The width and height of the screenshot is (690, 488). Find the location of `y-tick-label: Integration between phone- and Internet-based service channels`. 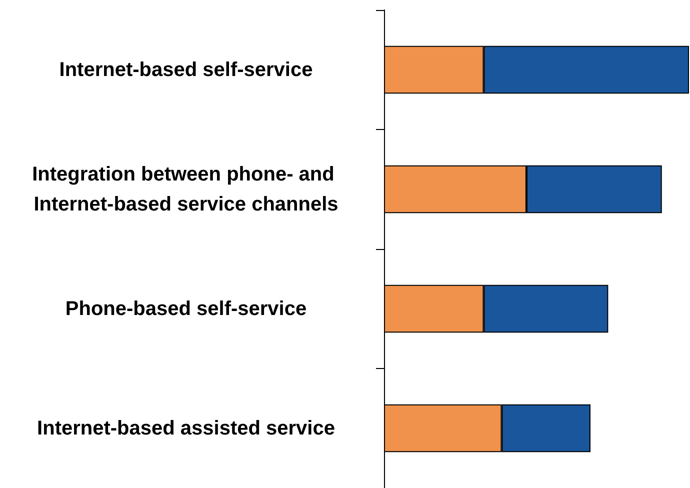

y-tick-label: Integration between phone- and Internet-based service channels is located at coordinates (186, 189).